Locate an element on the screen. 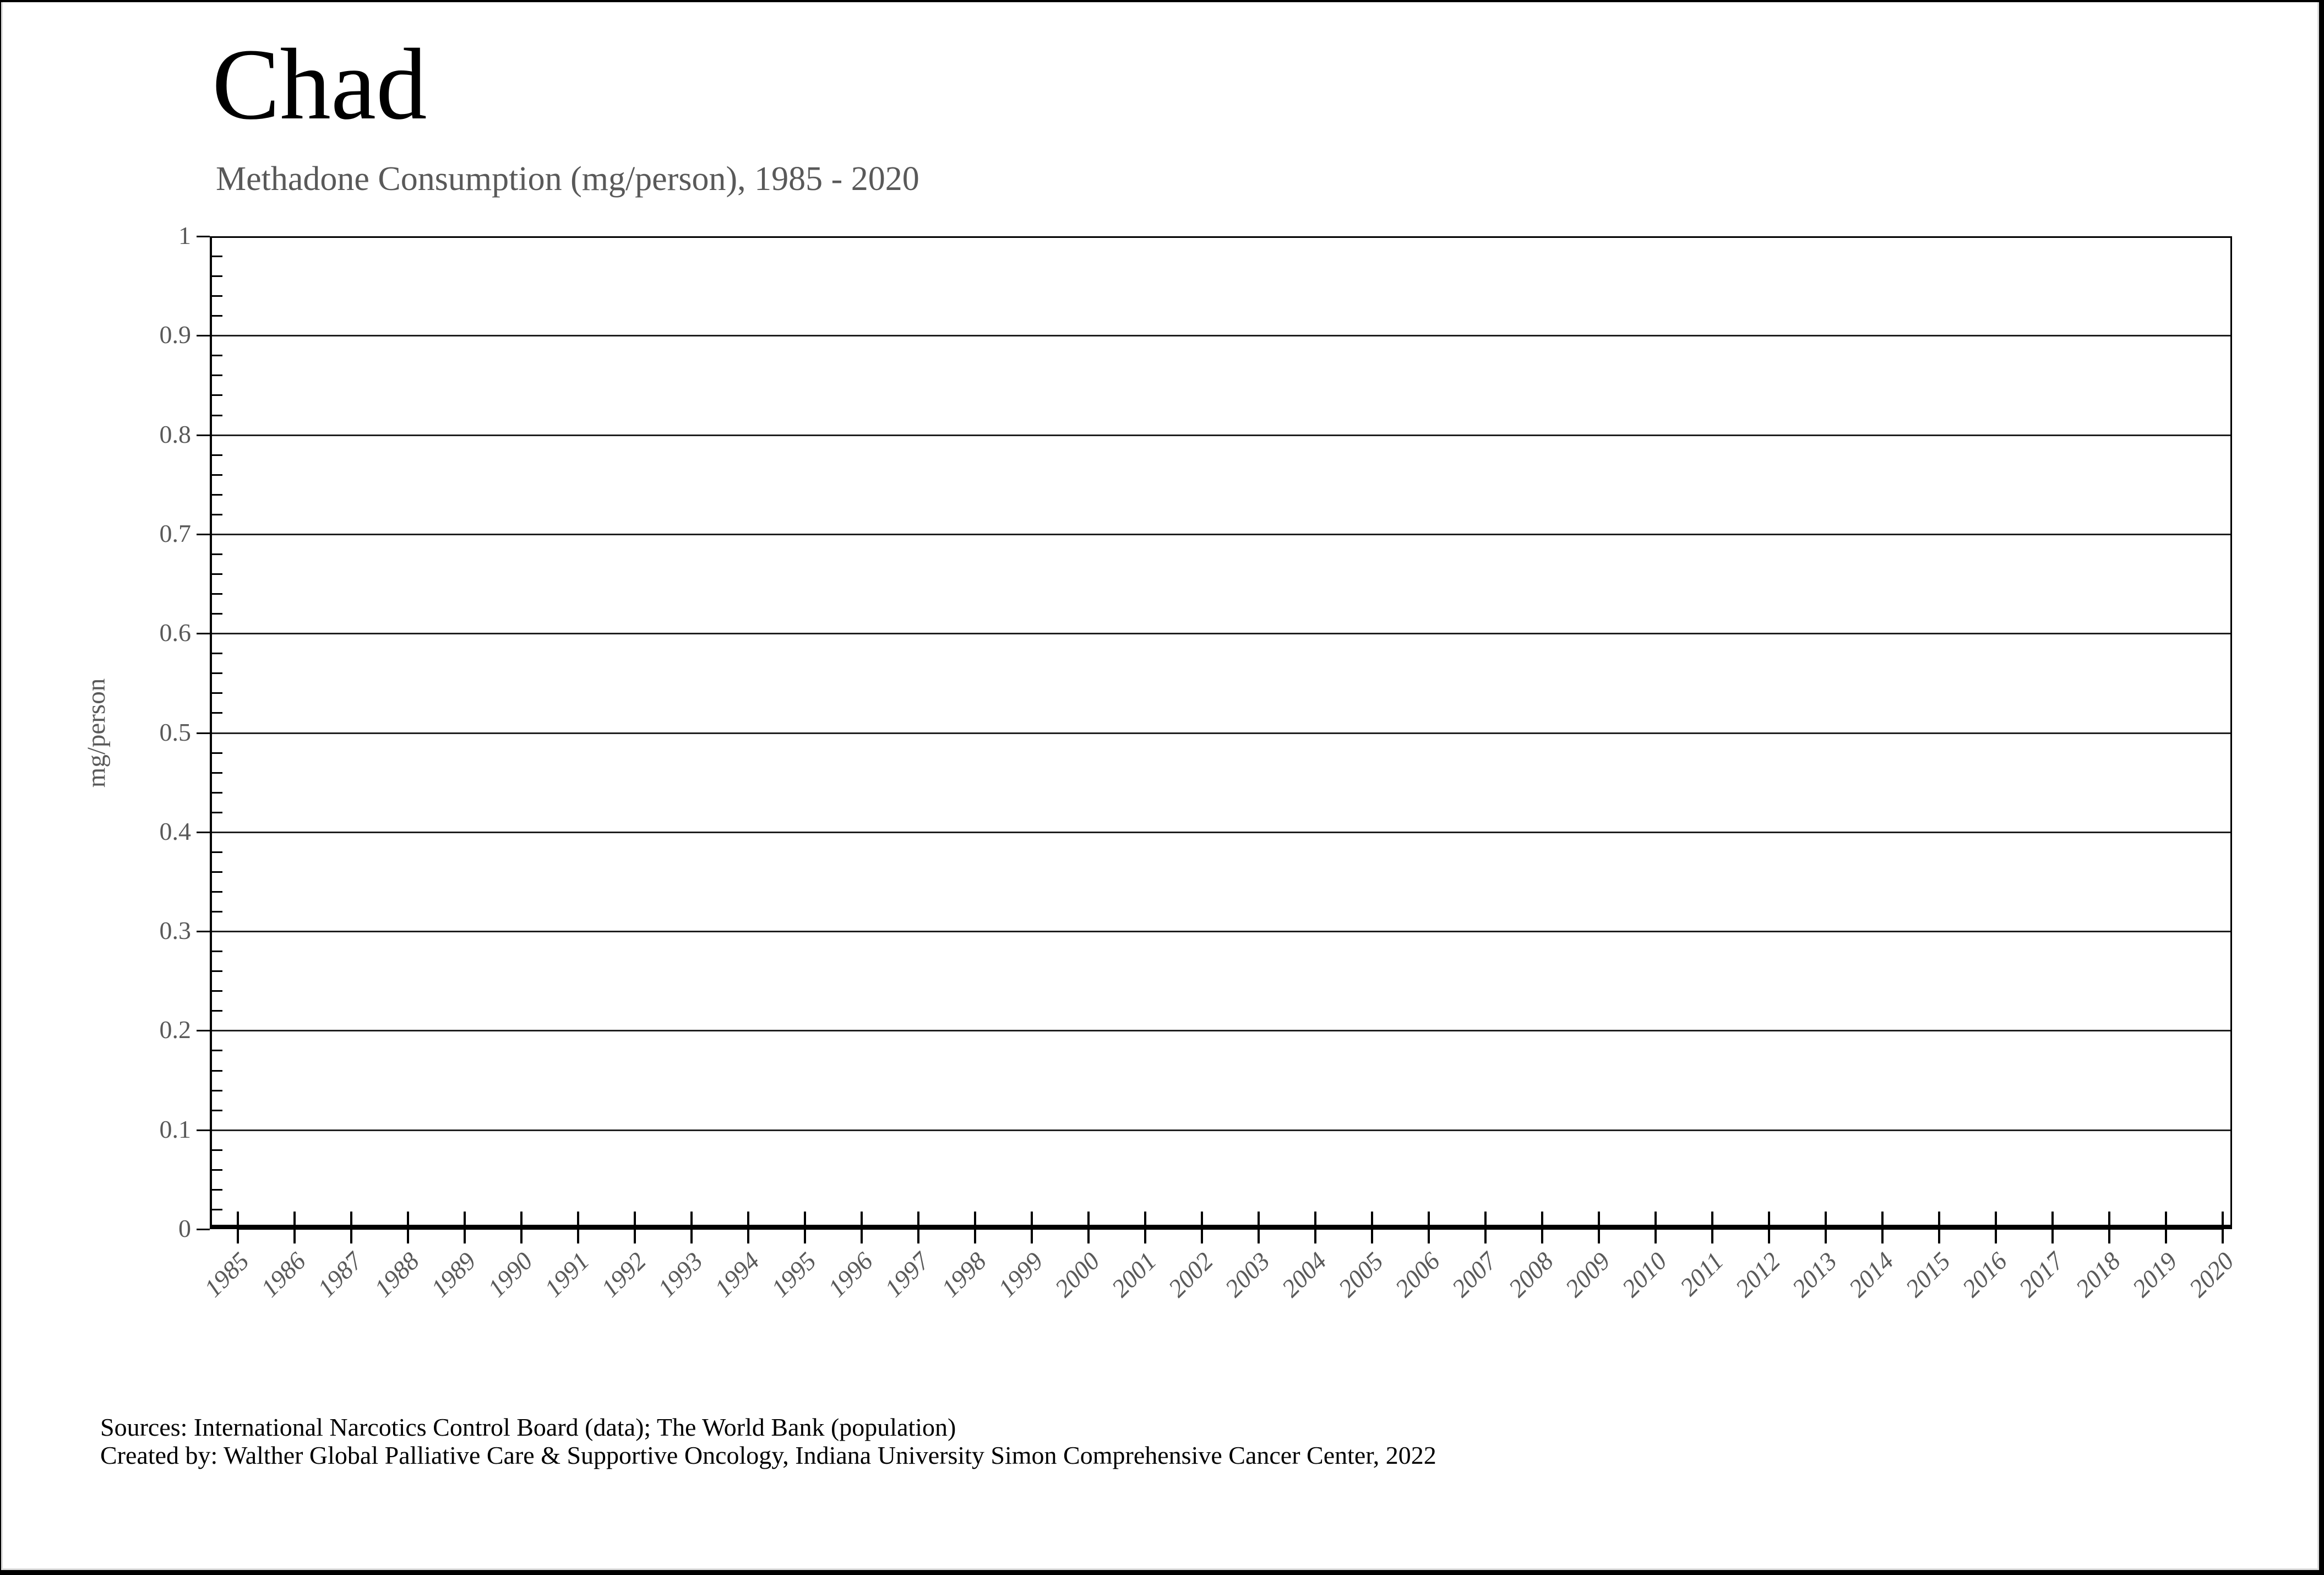  x-axis-tick-label: 1995 is located at coordinates (793, 1274).